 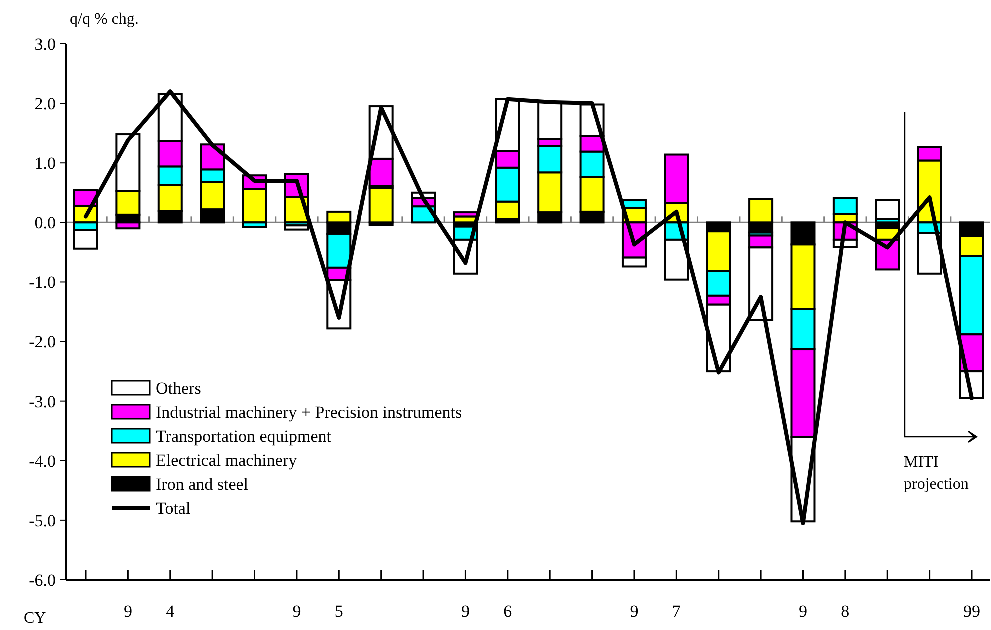 I want to click on legend-label: Industrial machinery + Precision instruments, so click(x=309, y=412).